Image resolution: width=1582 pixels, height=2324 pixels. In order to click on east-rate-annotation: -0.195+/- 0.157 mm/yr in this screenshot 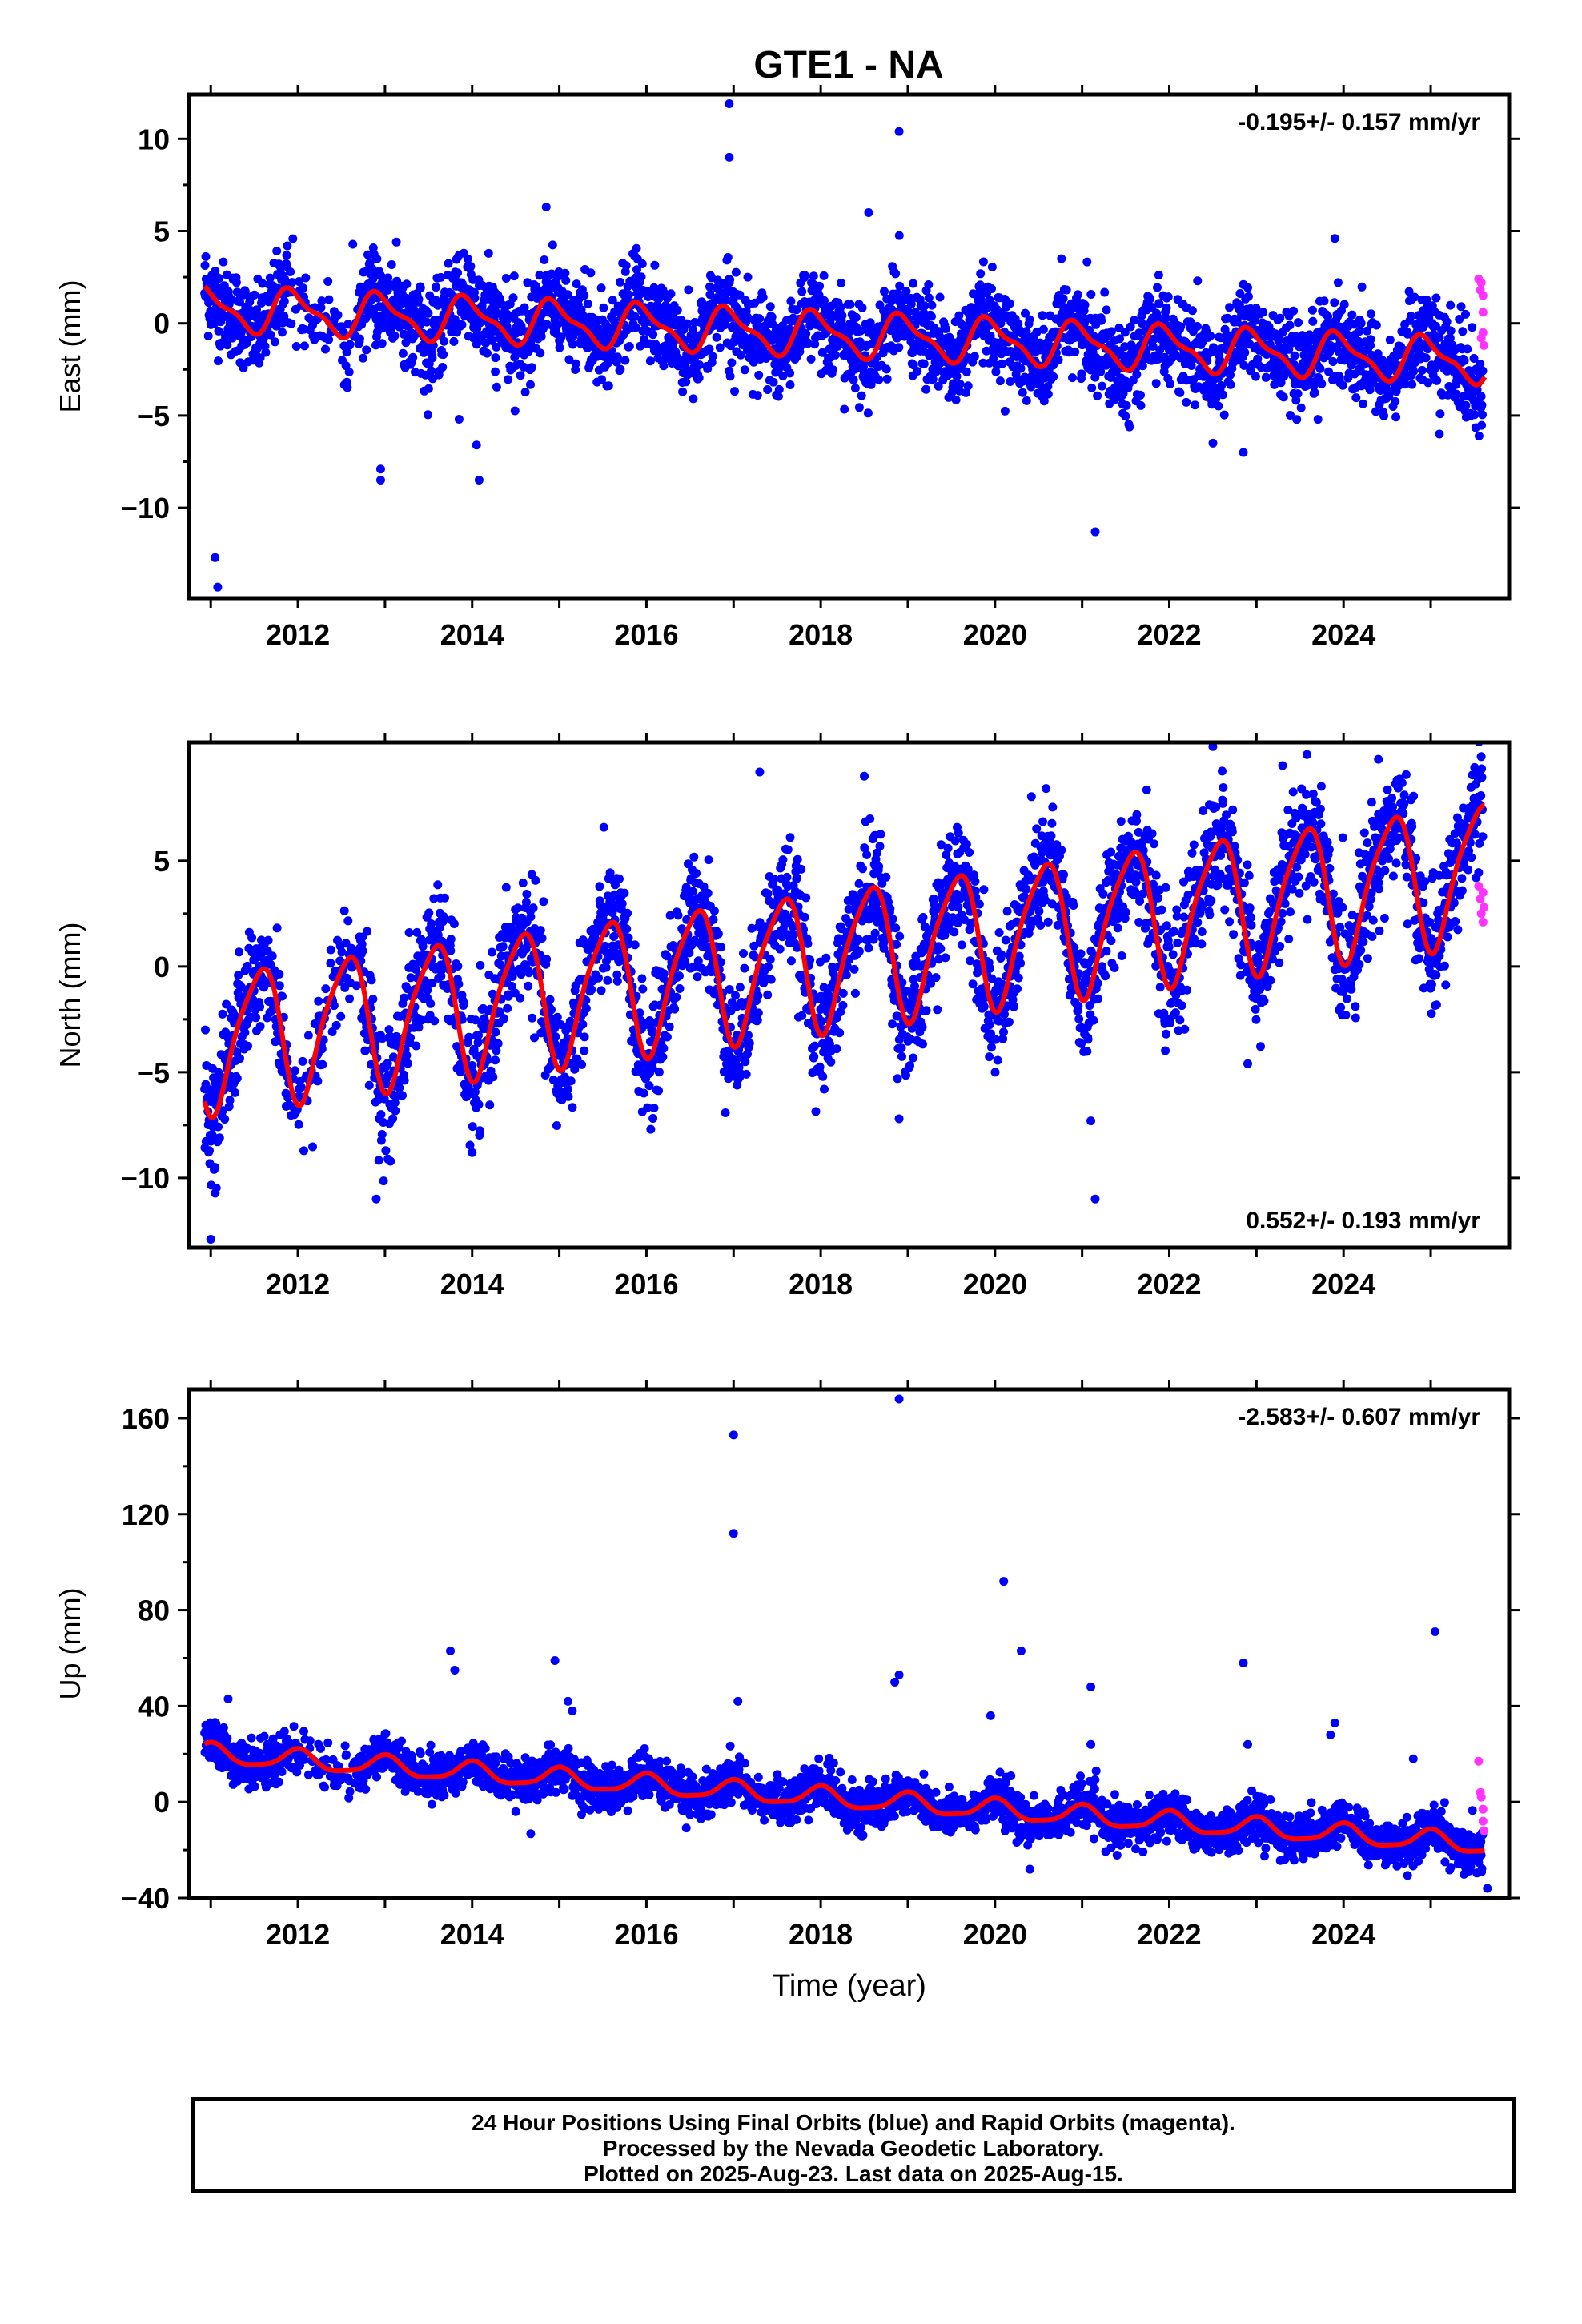, I will do `click(1359, 122)`.